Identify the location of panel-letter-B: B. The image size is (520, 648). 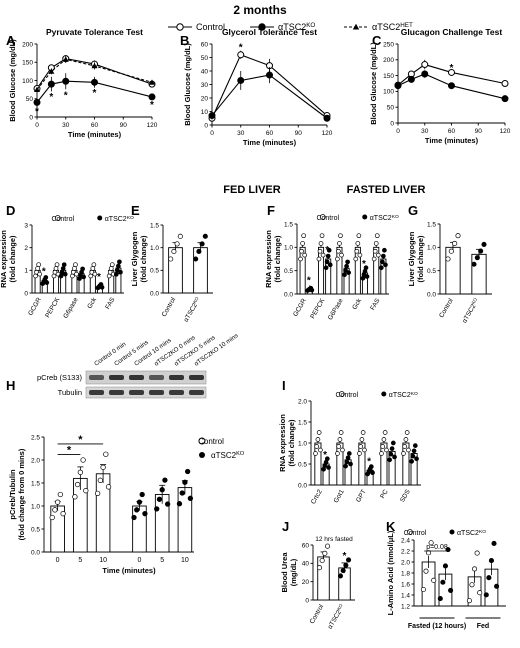
(184, 40).